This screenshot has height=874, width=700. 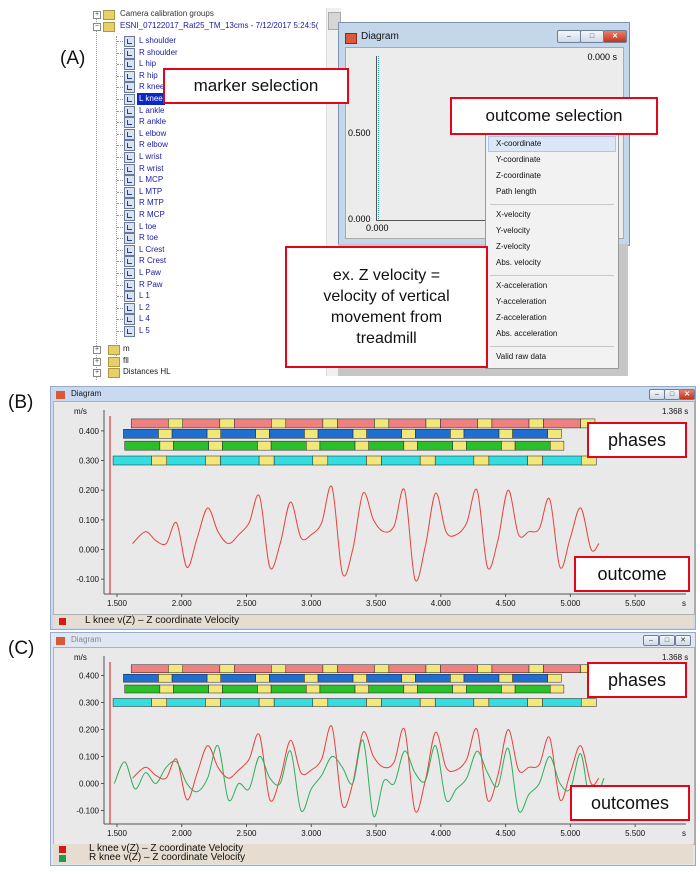 I want to click on menu-item-abs-velocity: Abs. velocity, so click(x=518, y=262).